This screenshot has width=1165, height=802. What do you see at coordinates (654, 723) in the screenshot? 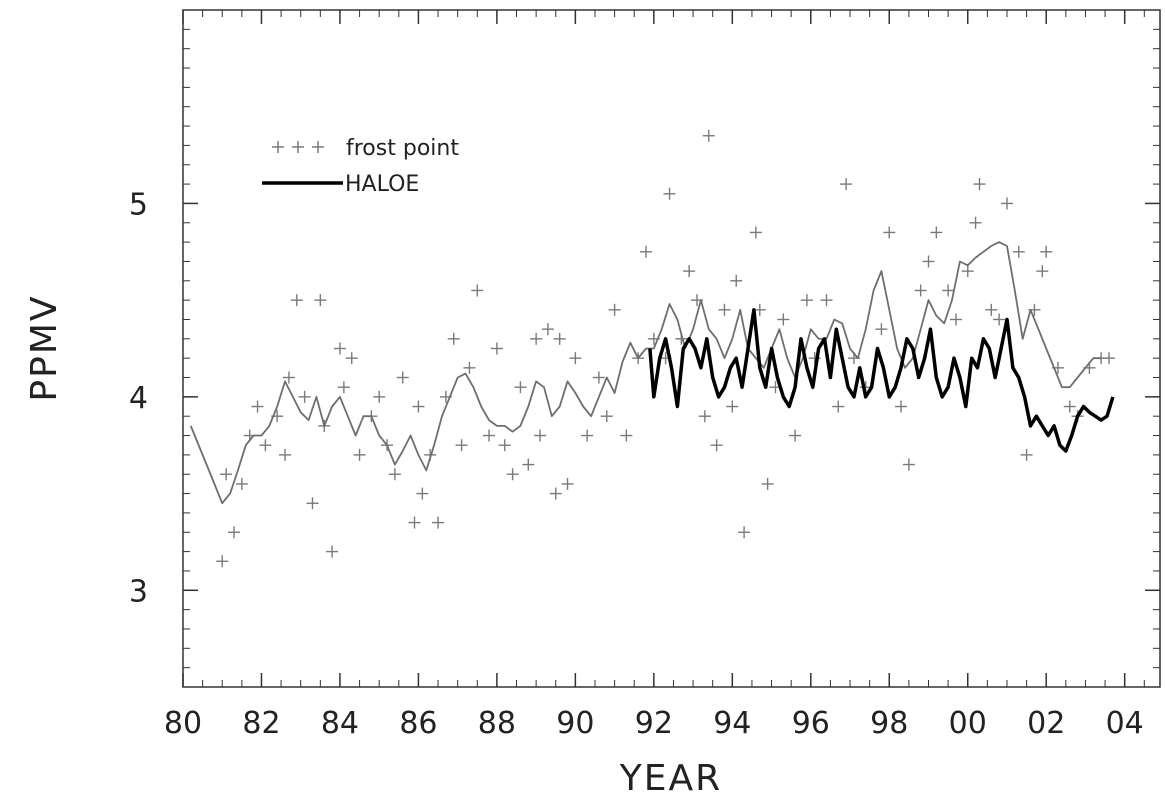
I see `x-tick-label: 92` at bounding box center [654, 723].